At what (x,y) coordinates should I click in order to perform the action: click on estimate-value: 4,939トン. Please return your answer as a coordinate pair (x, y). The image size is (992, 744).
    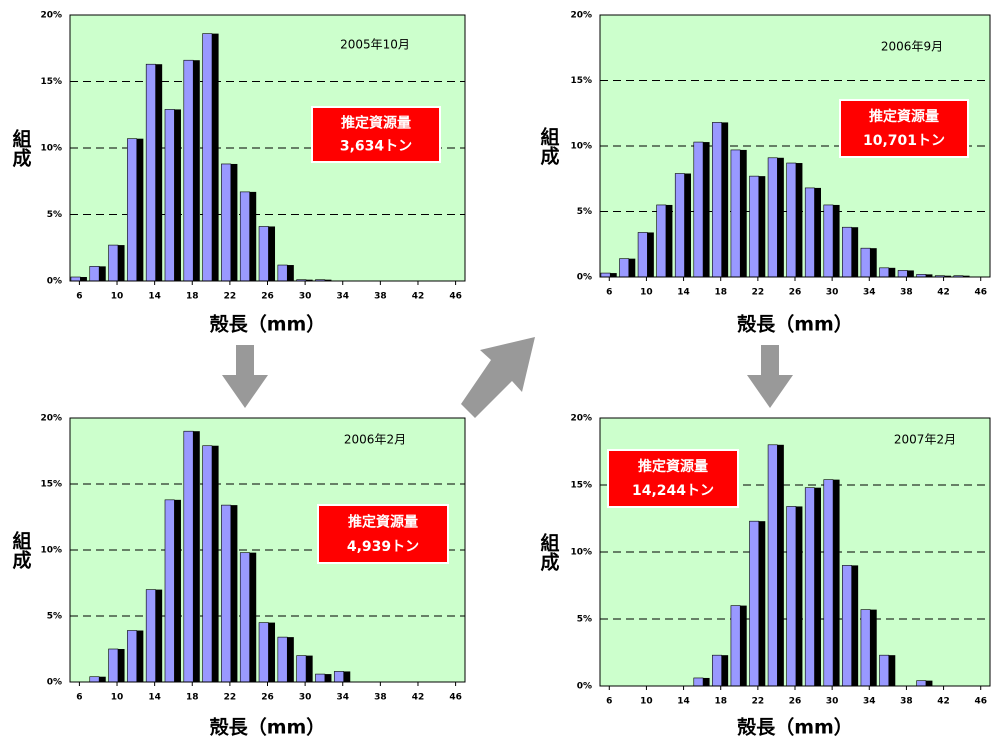
    Looking at the image, I should click on (383, 547).